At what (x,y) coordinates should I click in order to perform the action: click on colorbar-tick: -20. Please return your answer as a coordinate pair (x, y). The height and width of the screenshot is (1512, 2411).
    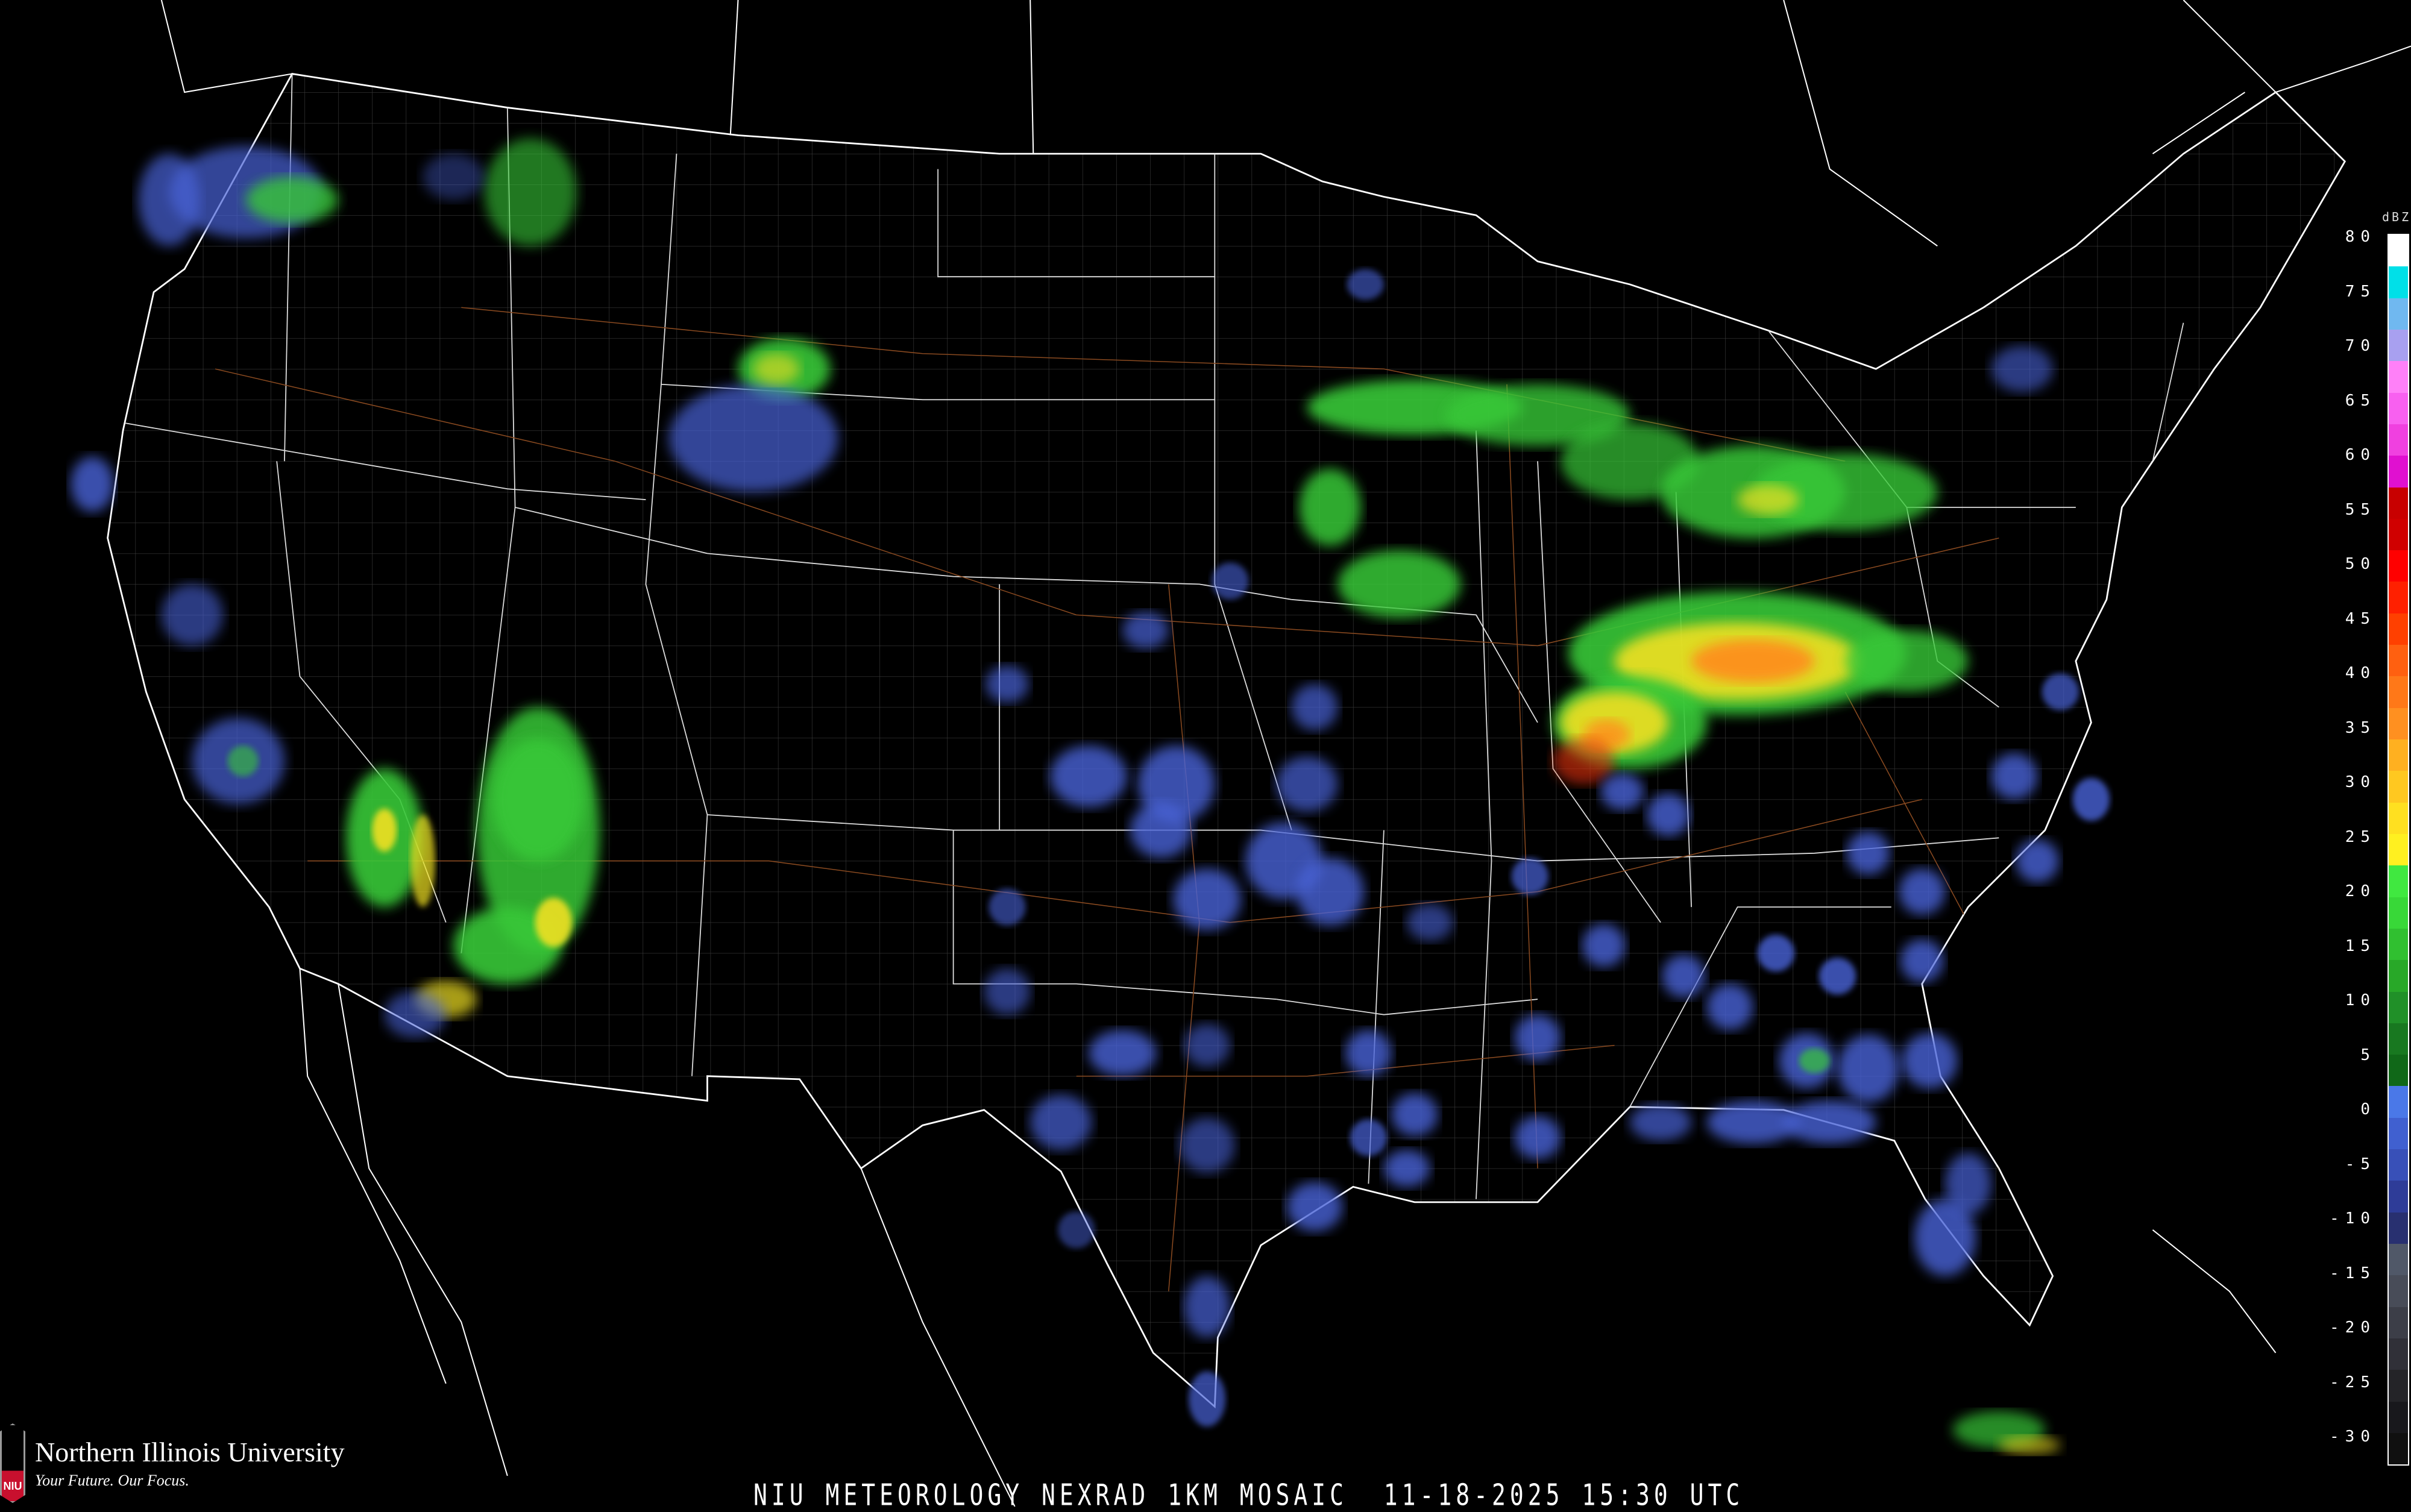
    Looking at the image, I should click on (2353, 1328).